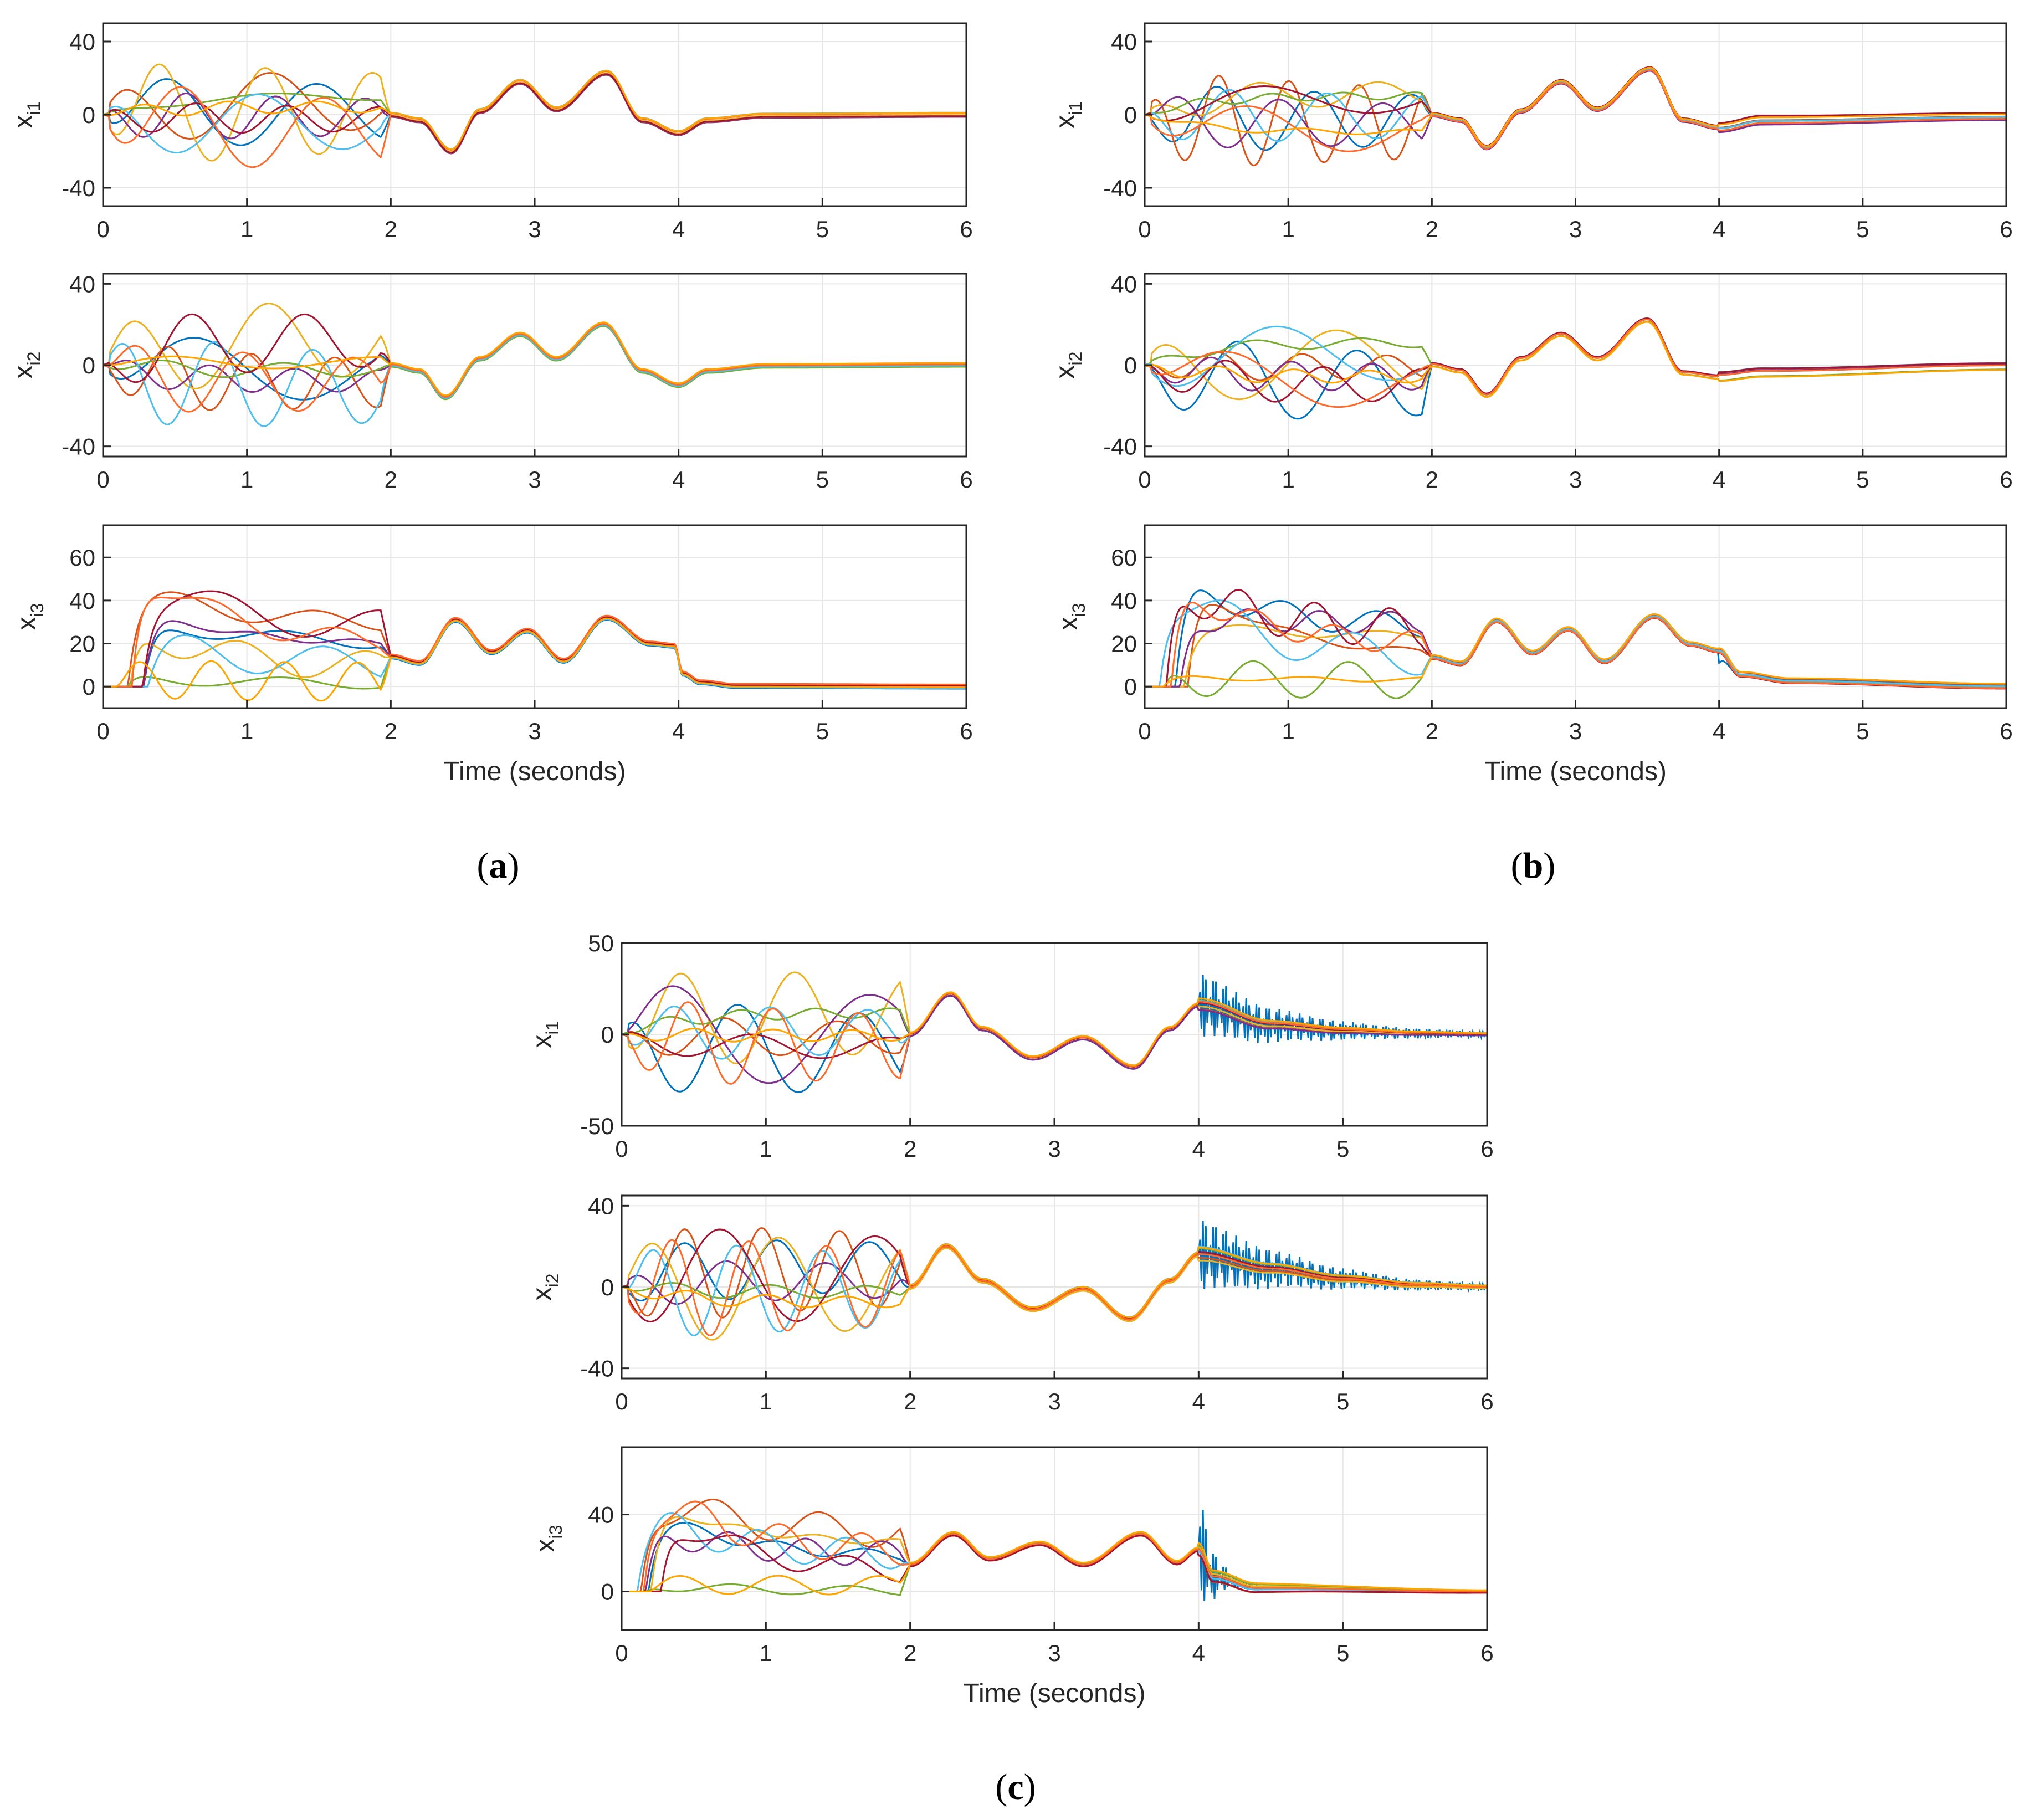 This screenshot has height=1820, width=2024. I want to click on y-axis-label: xi2, so click(544, 1287).